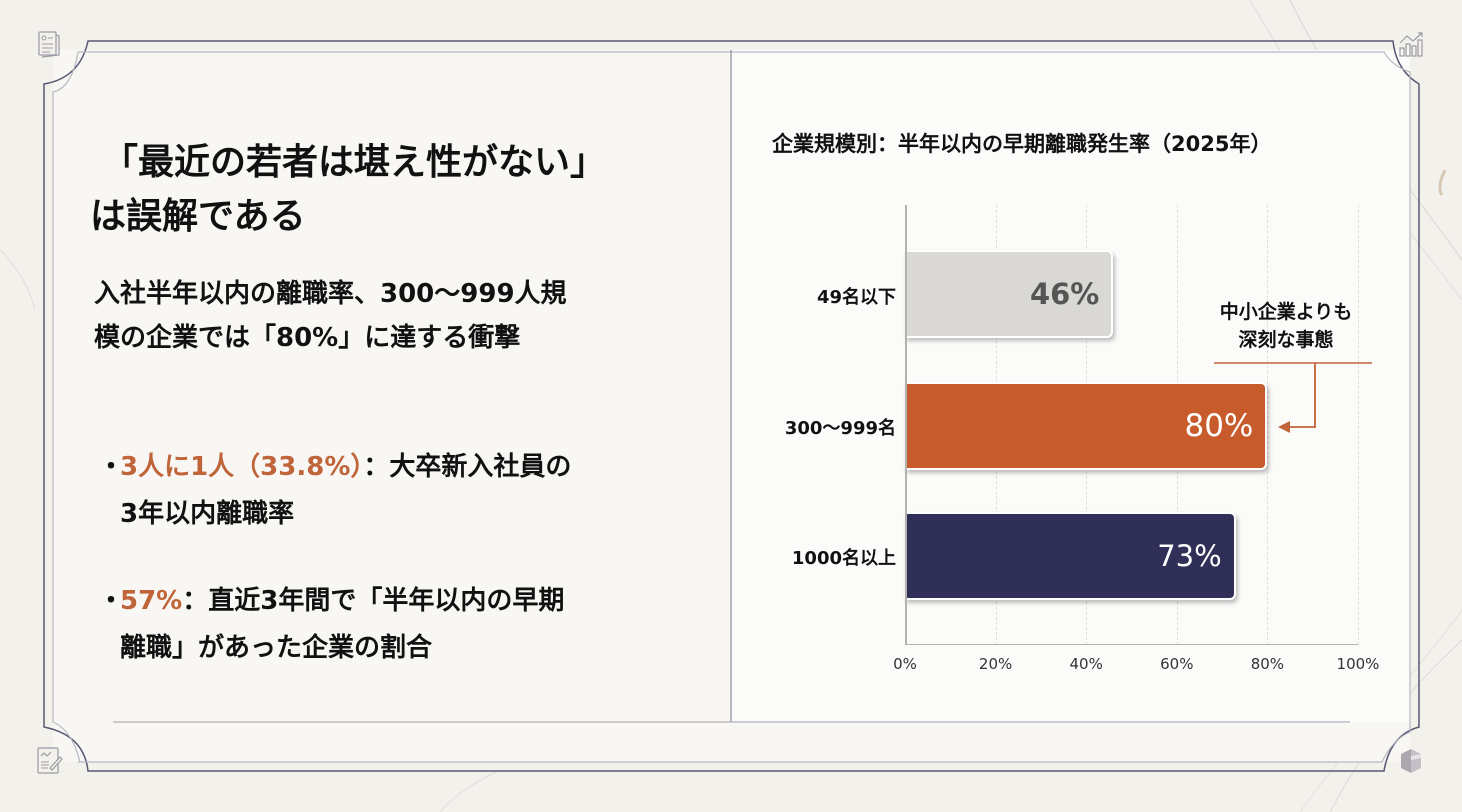 This screenshot has height=812, width=1462. What do you see at coordinates (276, 648) in the screenshot?
I see `bullet-continuation: 離職」があった企業の割合` at bounding box center [276, 648].